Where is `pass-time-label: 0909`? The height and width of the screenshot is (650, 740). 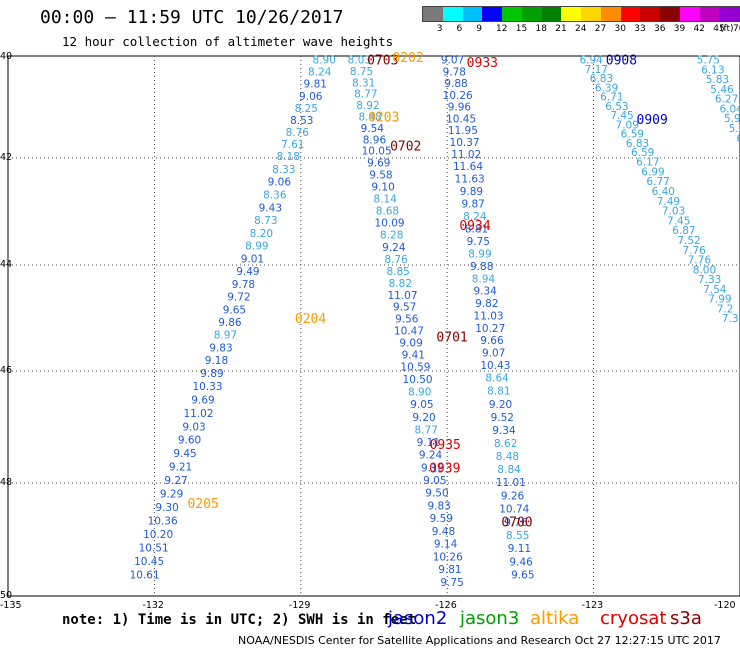
pass-time-label: 0909 is located at coordinates (652, 120).